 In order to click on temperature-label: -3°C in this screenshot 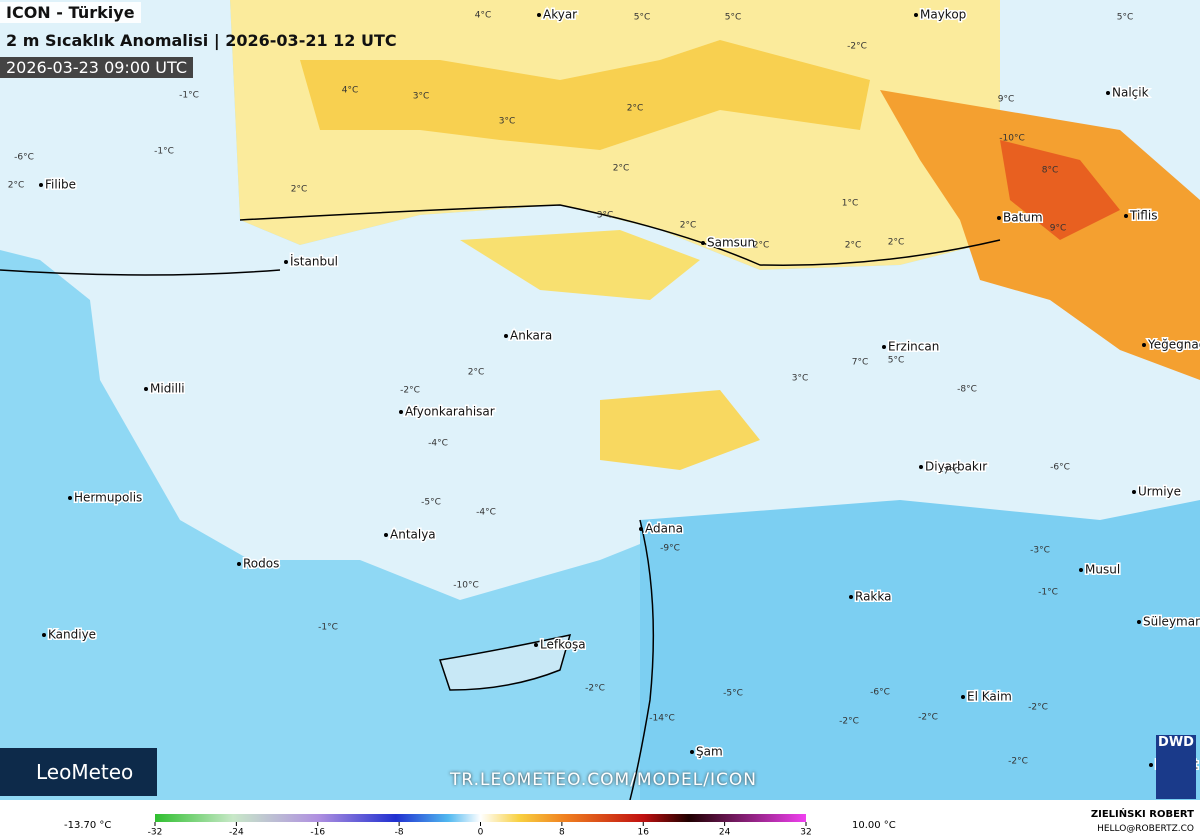, I will do `click(1040, 551)`.